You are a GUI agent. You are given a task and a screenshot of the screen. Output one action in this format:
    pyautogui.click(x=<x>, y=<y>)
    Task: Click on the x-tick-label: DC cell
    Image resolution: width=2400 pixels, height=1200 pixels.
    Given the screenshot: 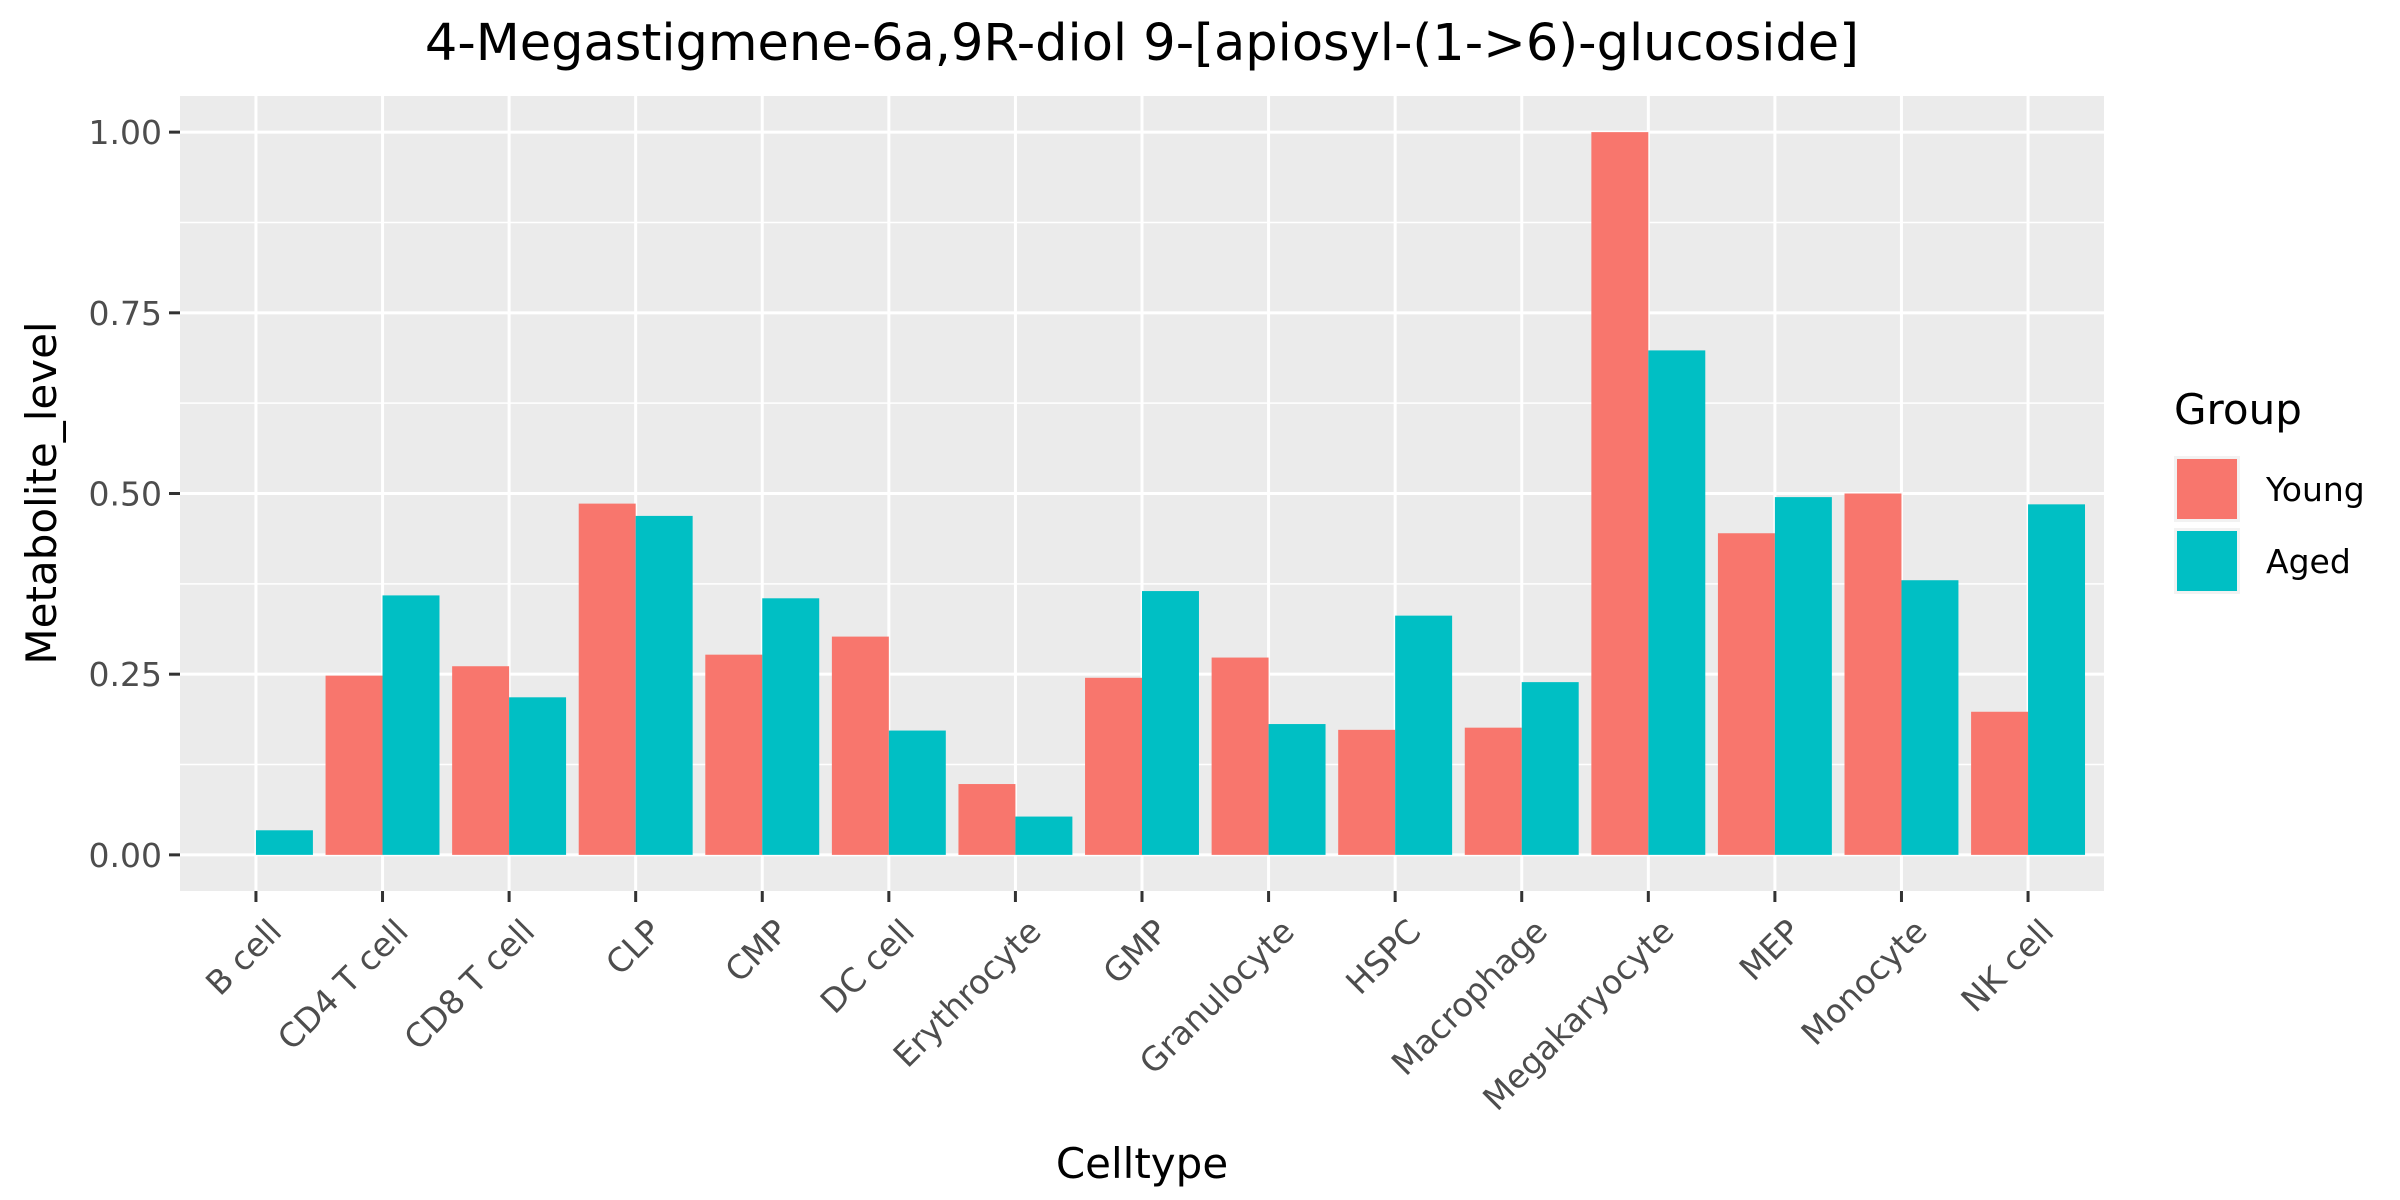 What is the action you would take?
    pyautogui.click(x=867, y=966)
    